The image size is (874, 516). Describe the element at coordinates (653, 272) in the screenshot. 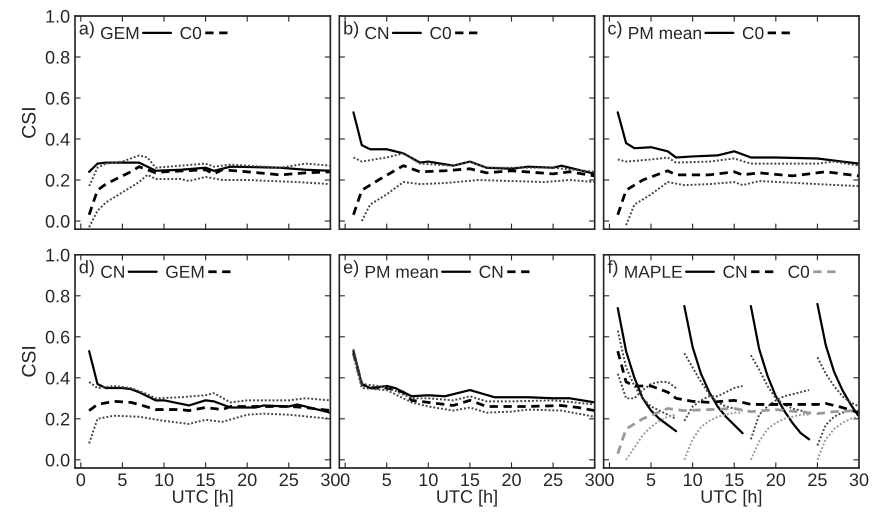

I see `legend-label: MAPLE` at that location.